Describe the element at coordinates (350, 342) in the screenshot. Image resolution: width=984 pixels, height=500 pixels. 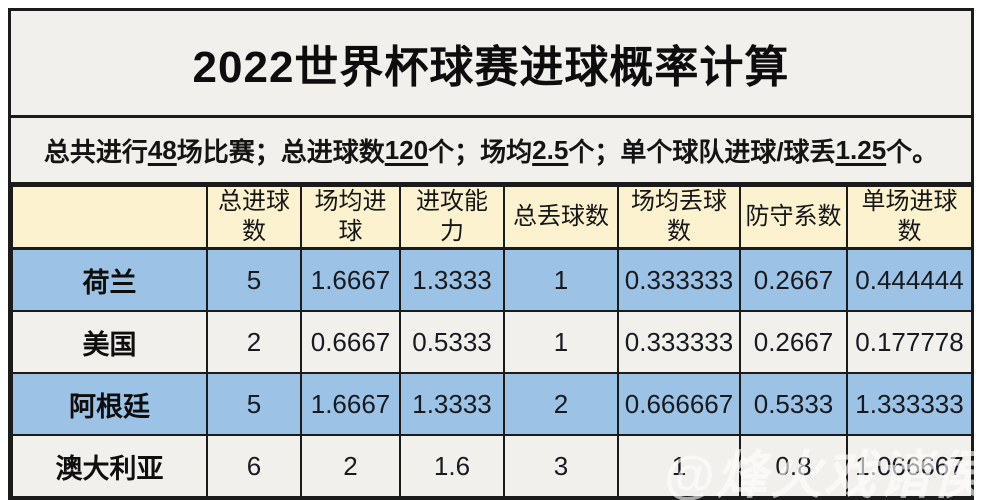
I see `value-cell: 0.6667` at that location.